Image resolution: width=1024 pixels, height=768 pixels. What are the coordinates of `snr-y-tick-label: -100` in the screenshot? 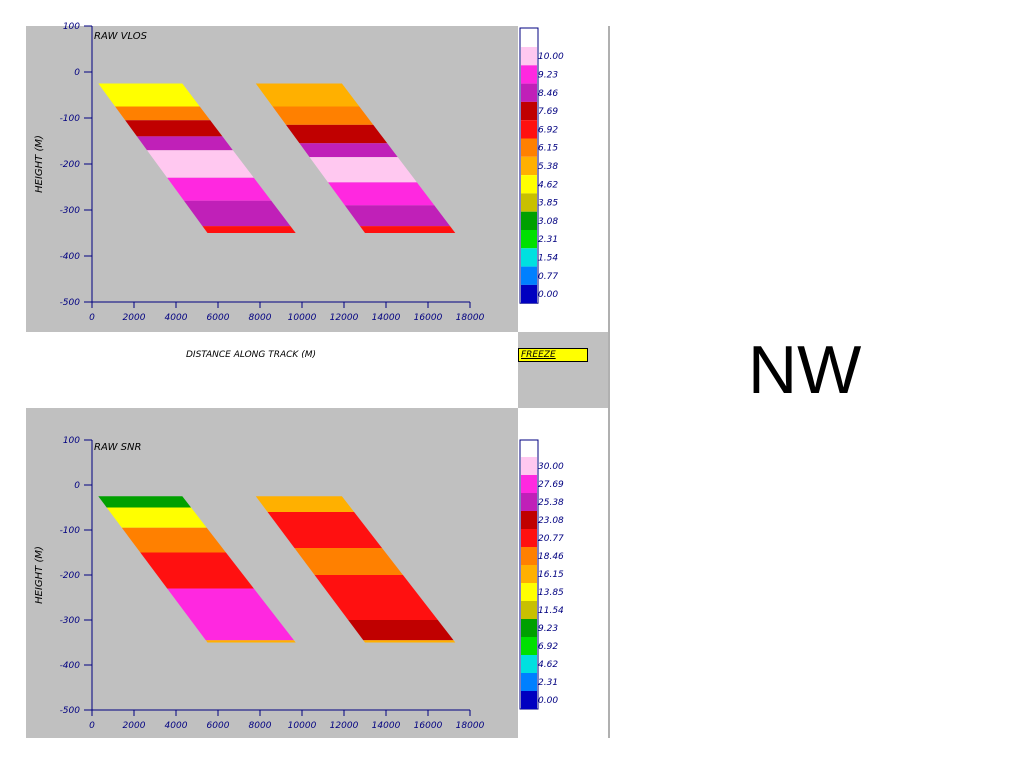 It's located at (70, 531).